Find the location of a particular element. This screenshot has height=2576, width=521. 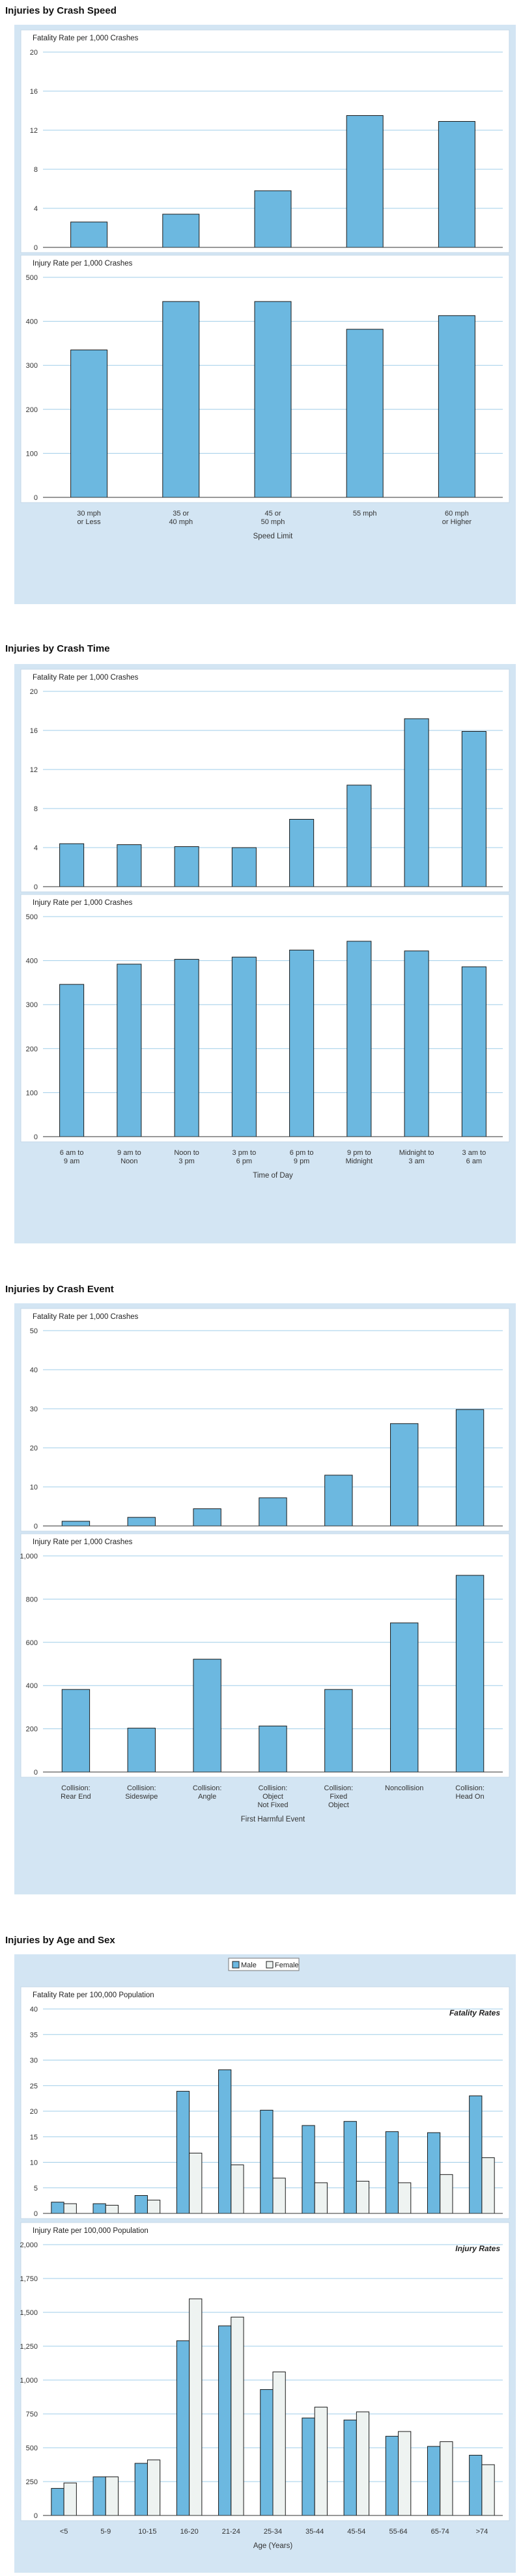

x-tick-label: 3 am to 6 am is located at coordinates (474, 1157).